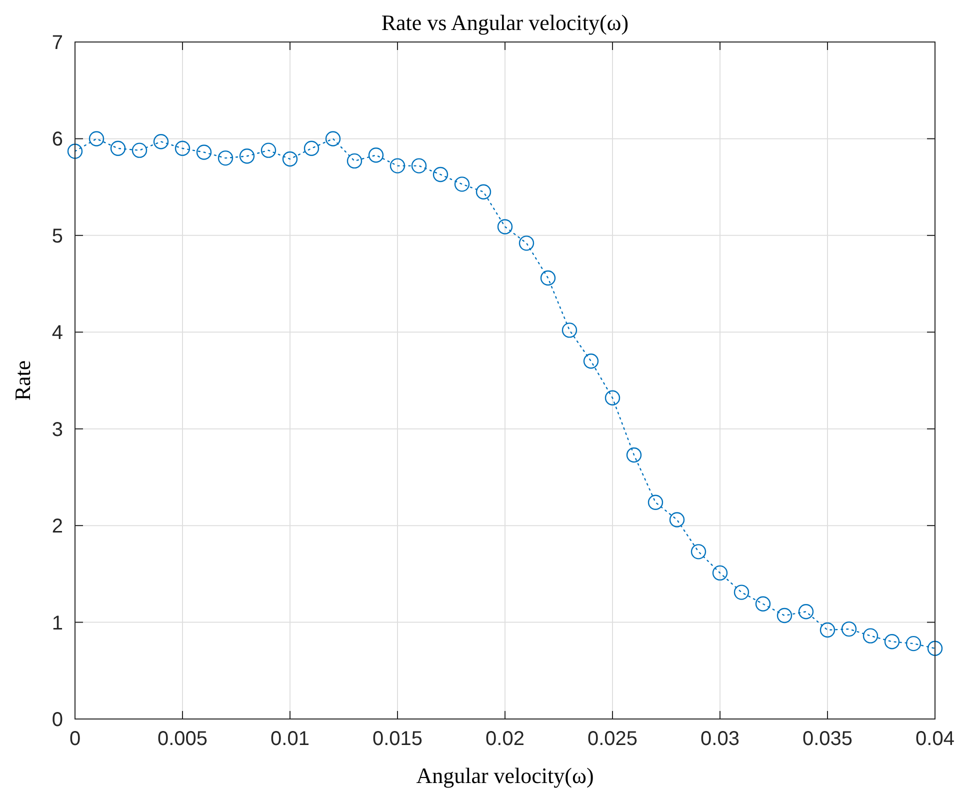  I want to click on x-tick-label: 0.015, so click(397, 739).